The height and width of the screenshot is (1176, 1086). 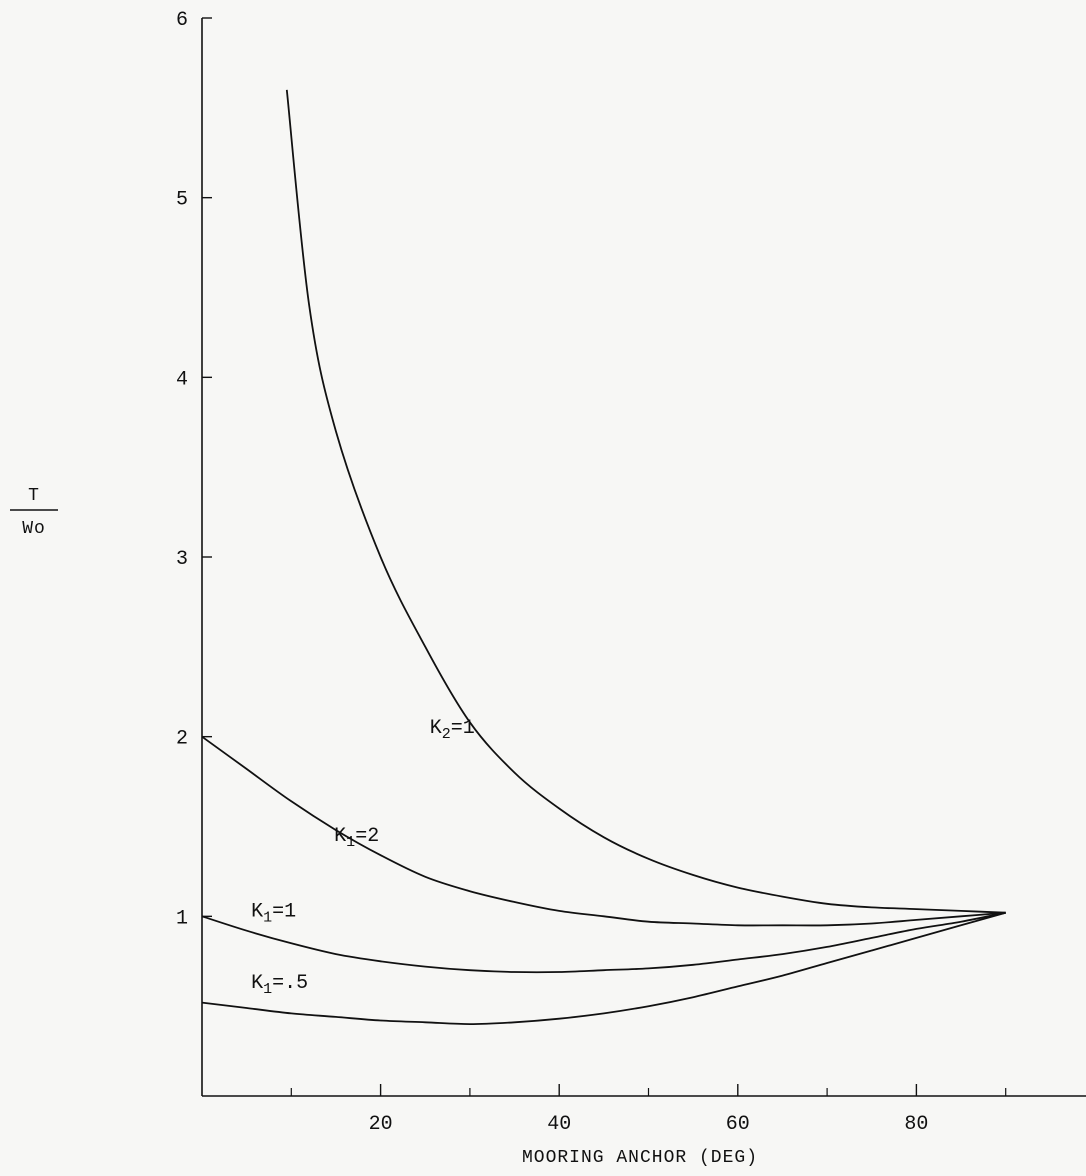 What do you see at coordinates (916, 1124) in the screenshot?
I see `x-tick-label-80: 80` at bounding box center [916, 1124].